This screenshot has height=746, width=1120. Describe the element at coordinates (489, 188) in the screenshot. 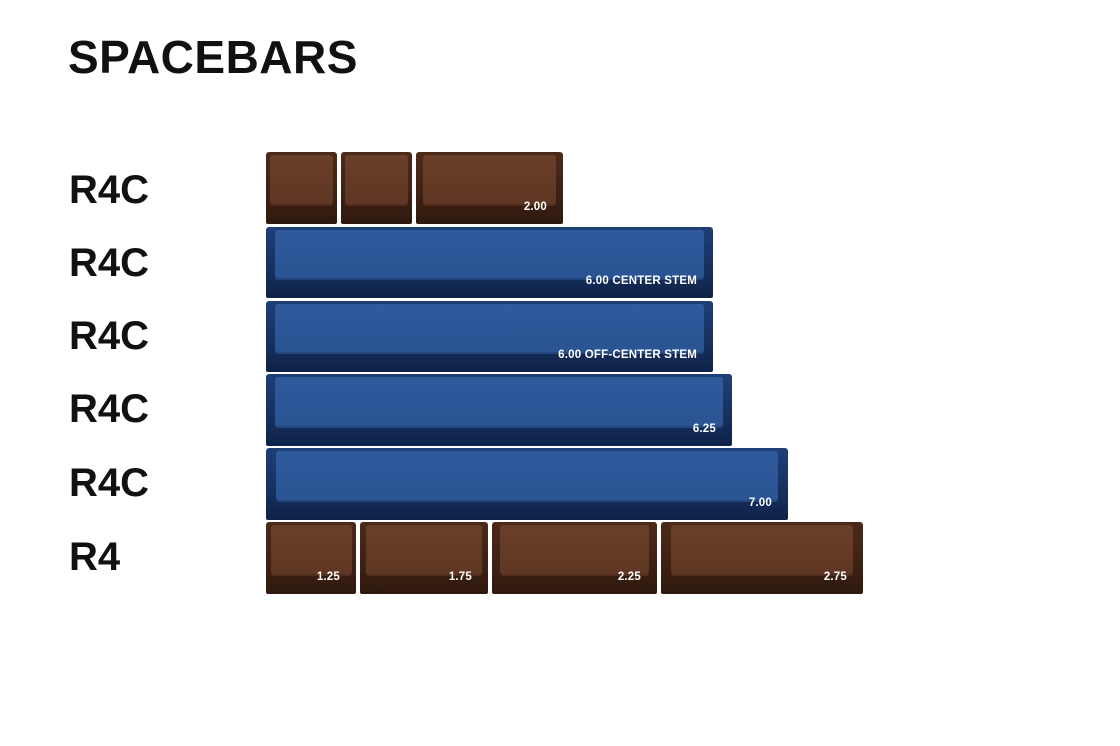

I see `keycap: 2.00` at that location.